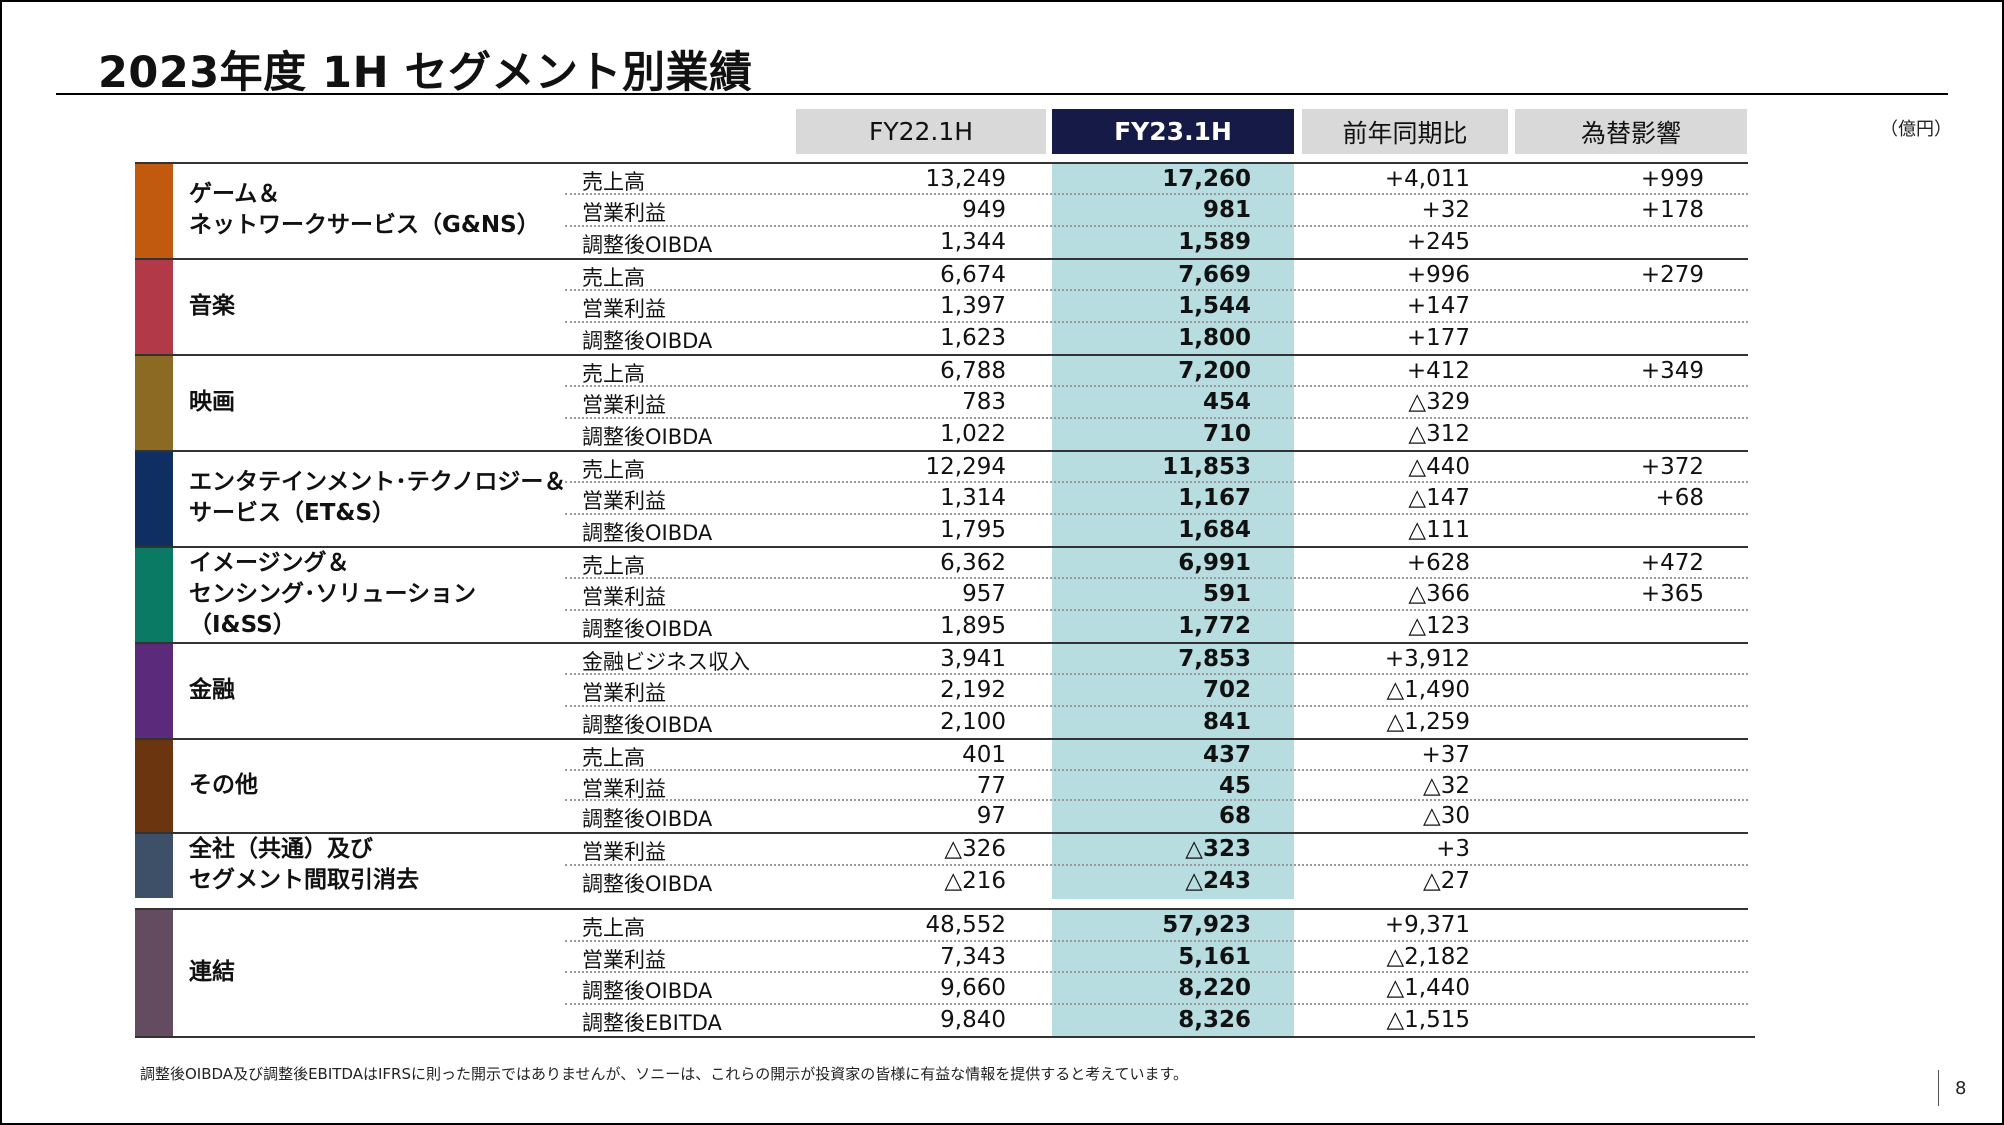 This screenshot has width=2004, height=1125. Describe the element at coordinates (1439, 402) in the screenshot. I see `yoy-change: △329` at that location.